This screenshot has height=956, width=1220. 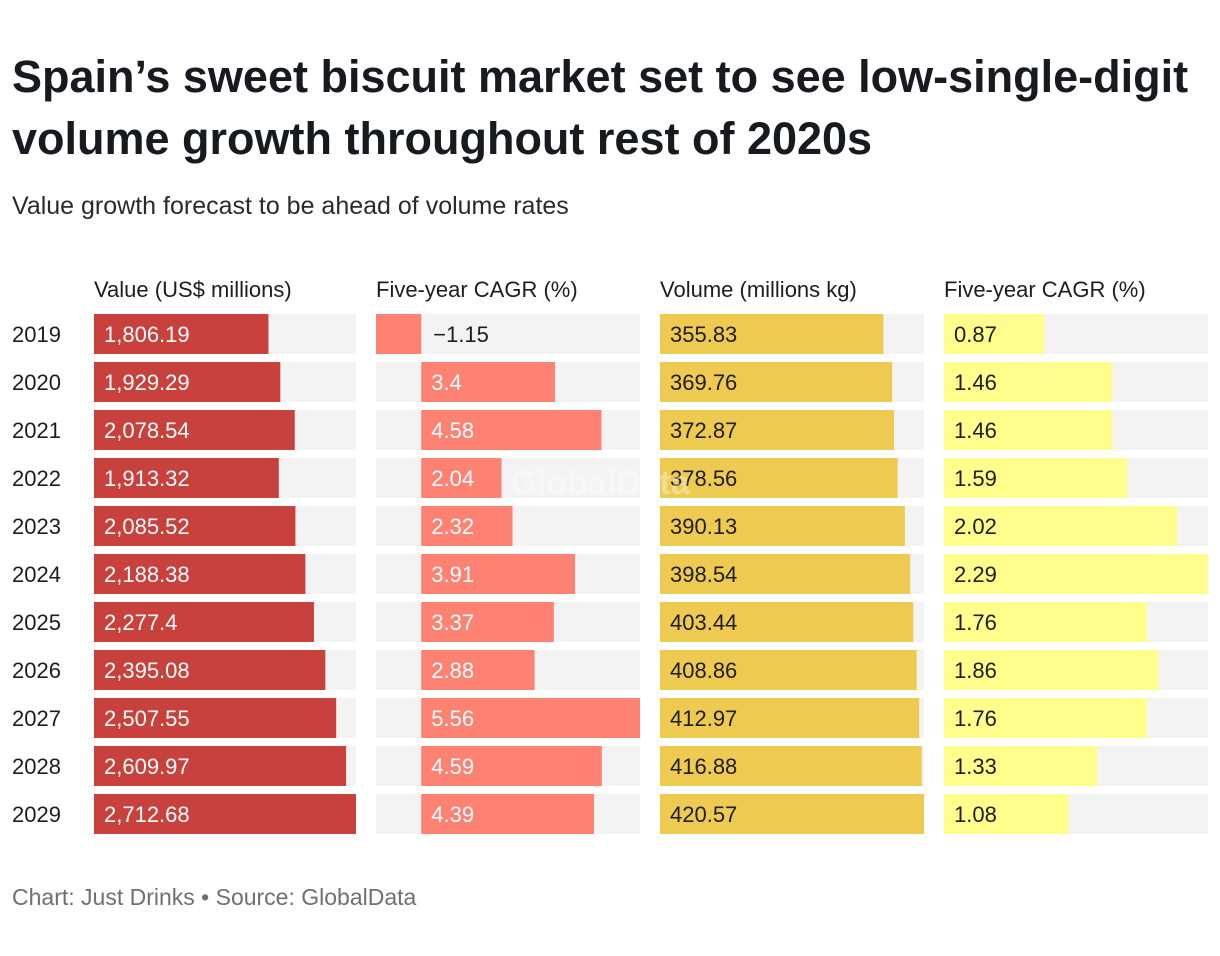 I want to click on data-label: 4.39, so click(x=452, y=814).